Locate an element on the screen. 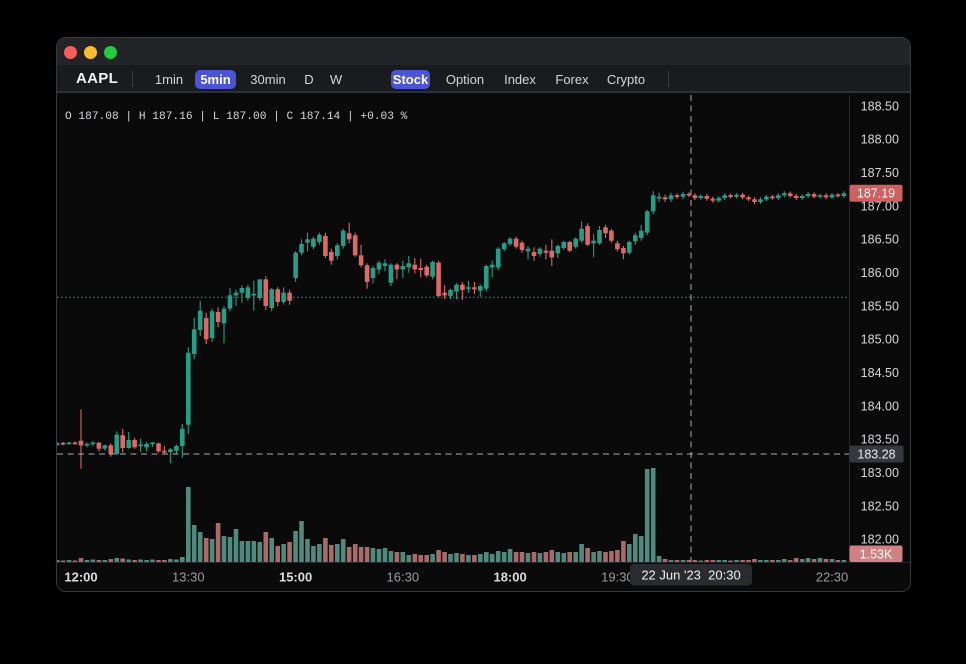 Image resolution: width=966 pixels, height=664 pixels. svg-text: 182.00 is located at coordinates (880, 540).